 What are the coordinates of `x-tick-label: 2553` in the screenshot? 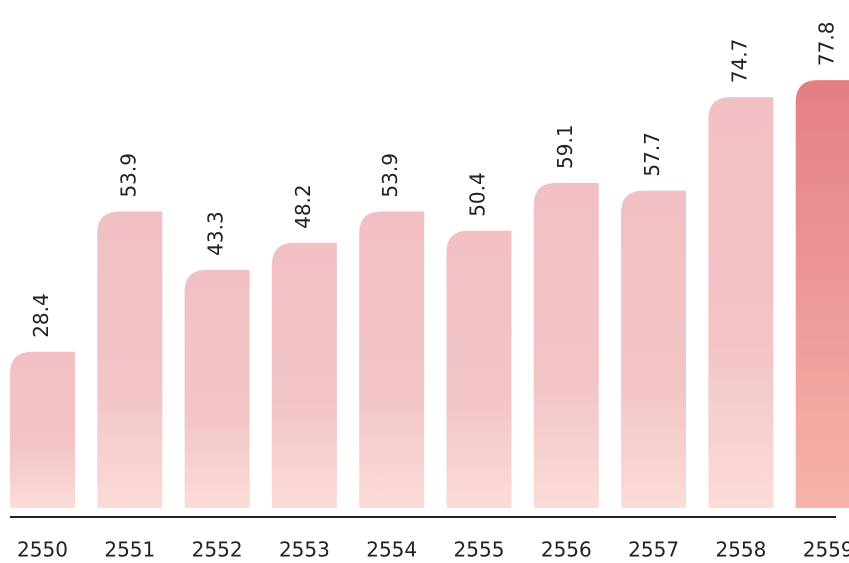 It's located at (304, 550).